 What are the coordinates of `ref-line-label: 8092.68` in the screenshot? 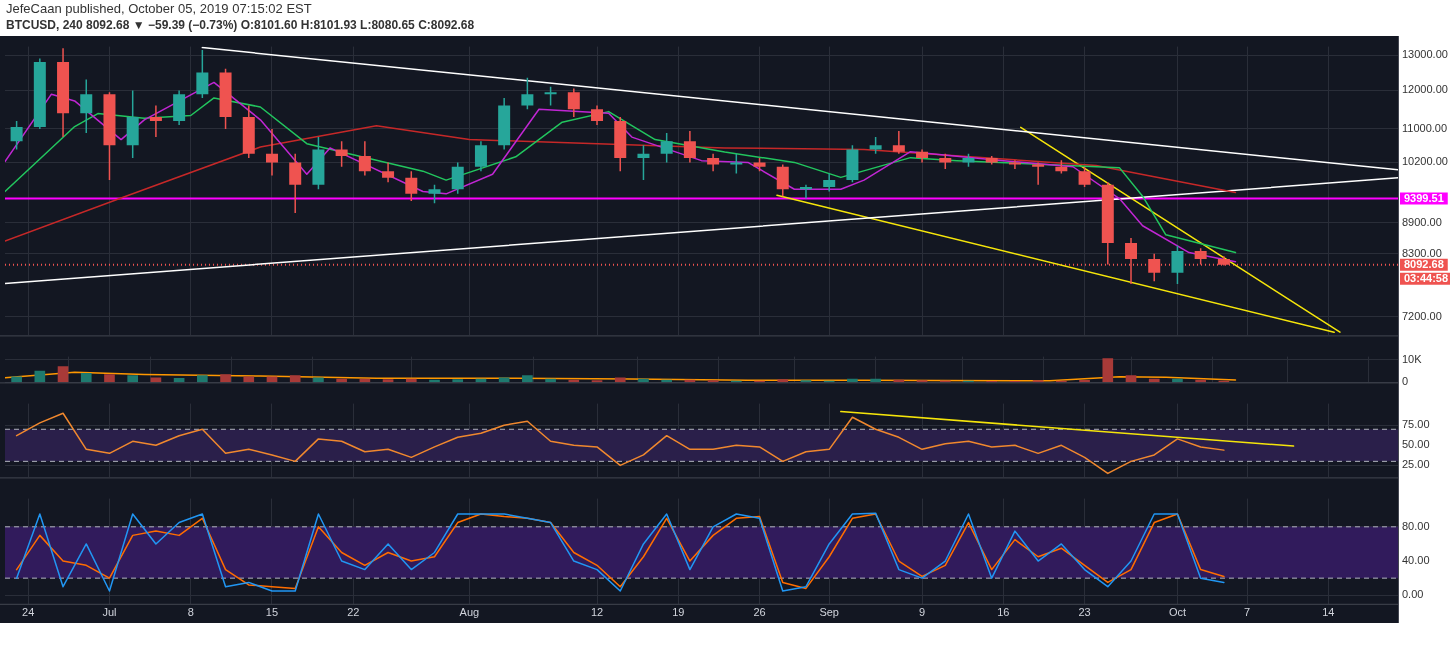 It's located at (1424, 263).